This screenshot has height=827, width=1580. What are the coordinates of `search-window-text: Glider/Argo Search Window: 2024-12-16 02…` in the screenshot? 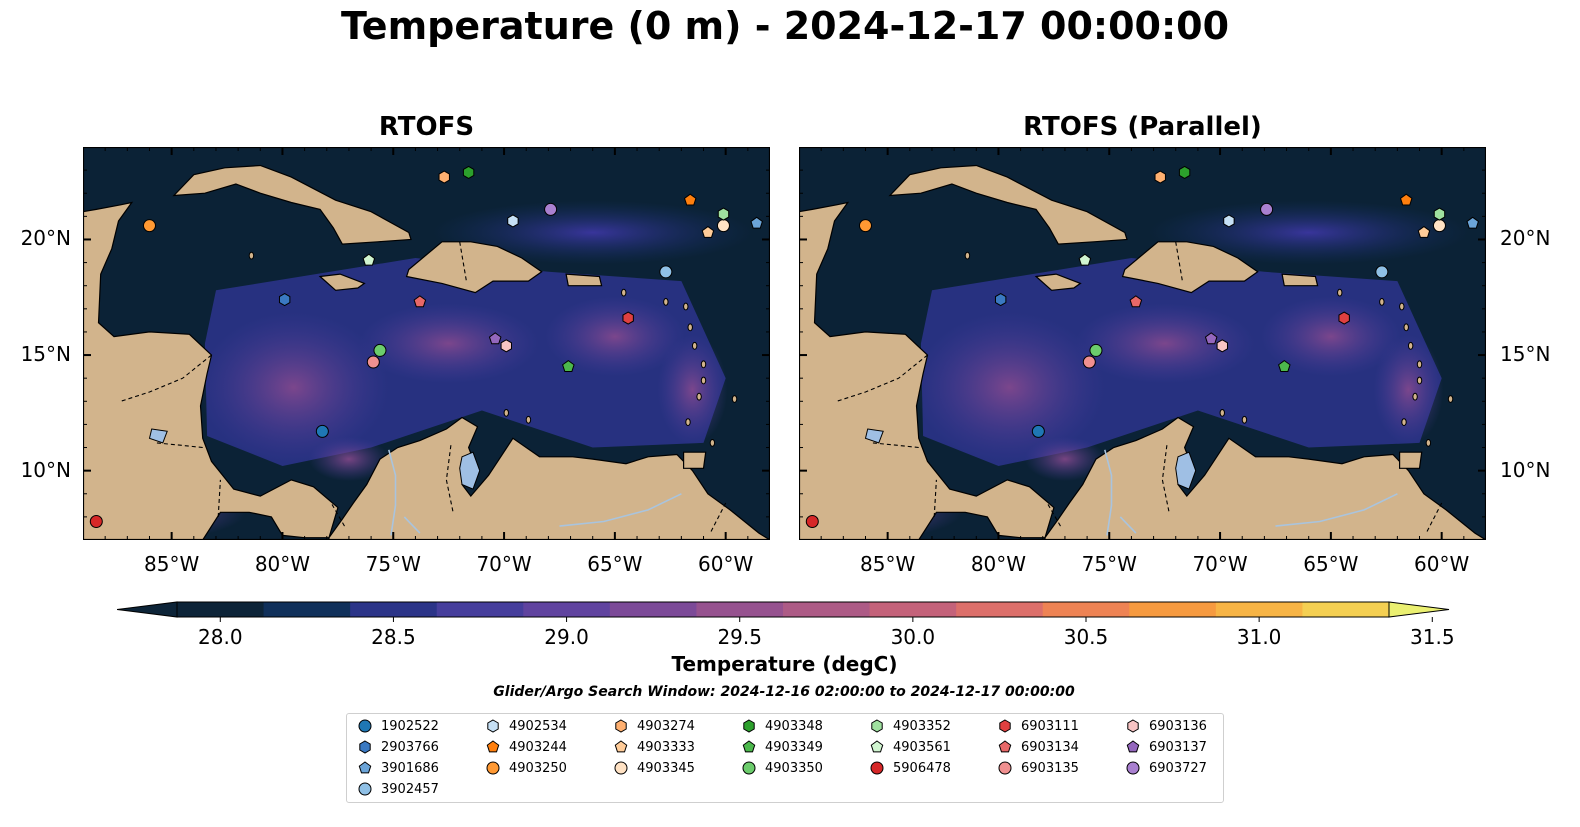 It's located at (784, 692).